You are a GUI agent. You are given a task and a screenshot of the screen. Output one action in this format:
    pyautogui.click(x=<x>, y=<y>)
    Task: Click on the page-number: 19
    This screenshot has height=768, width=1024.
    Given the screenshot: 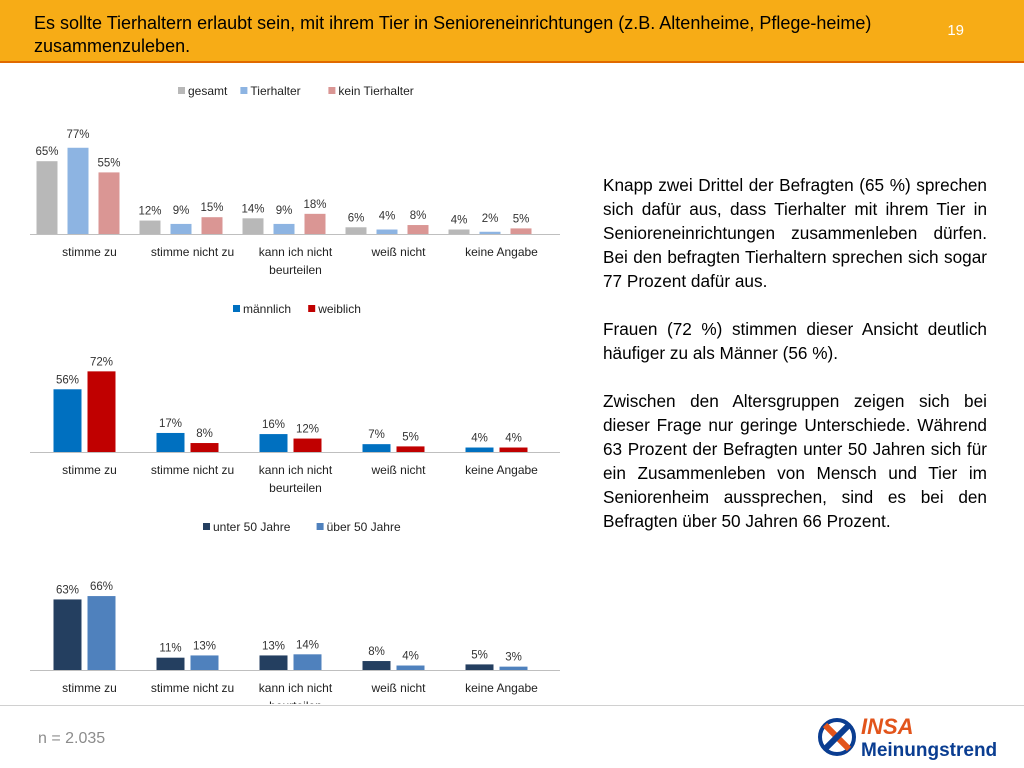 What is the action you would take?
    pyautogui.click(x=955, y=30)
    